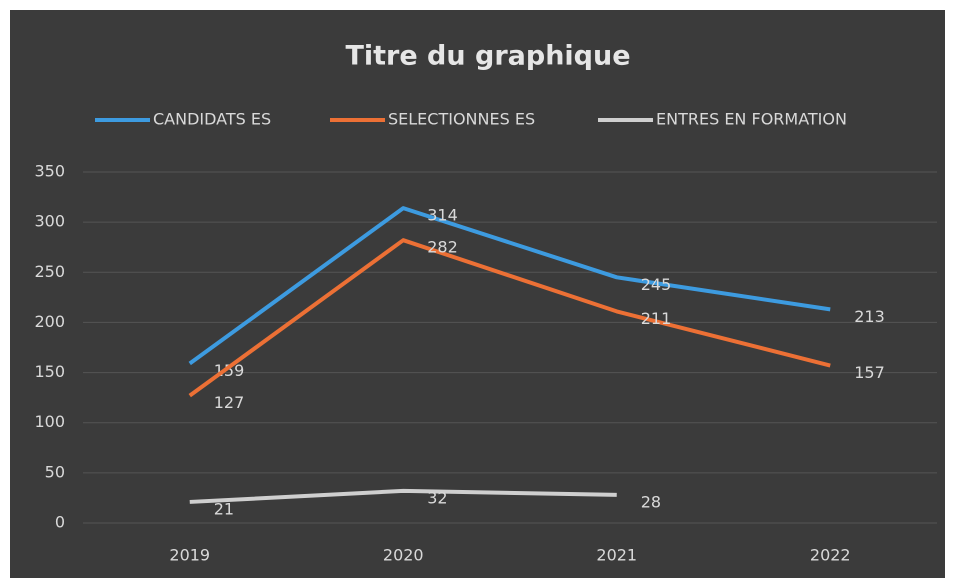  What do you see at coordinates (49, 371) in the screenshot?
I see `y-tick-label: 150` at bounding box center [49, 371].